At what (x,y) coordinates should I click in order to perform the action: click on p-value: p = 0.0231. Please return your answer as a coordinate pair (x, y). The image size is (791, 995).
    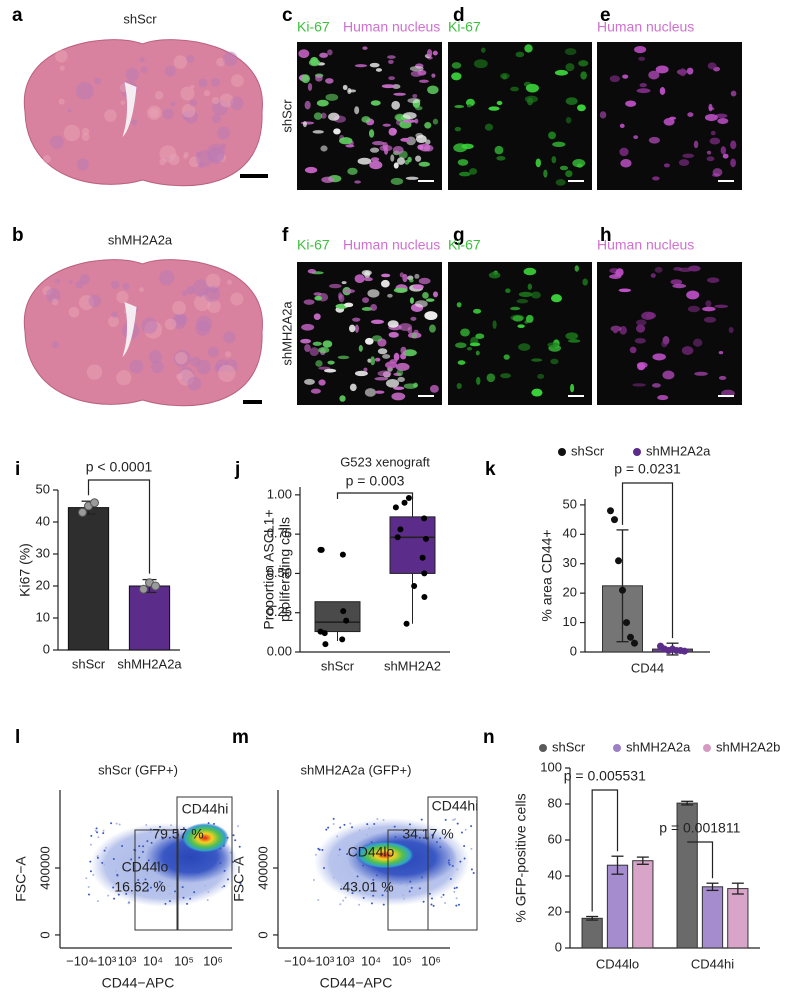
    Looking at the image, I should click on (647, 469).